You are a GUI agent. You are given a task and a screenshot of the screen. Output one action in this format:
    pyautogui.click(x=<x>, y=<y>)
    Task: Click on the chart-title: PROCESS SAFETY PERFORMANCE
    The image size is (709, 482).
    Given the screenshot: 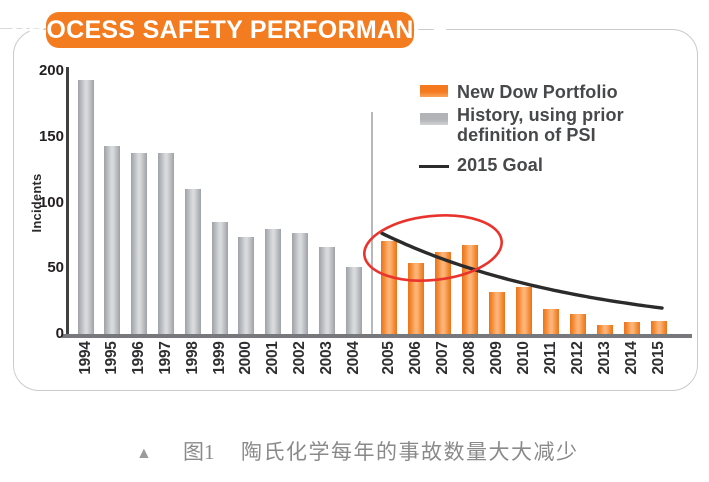 What is the action you would take?
    pyautogui.click(x=230, y=29)
    